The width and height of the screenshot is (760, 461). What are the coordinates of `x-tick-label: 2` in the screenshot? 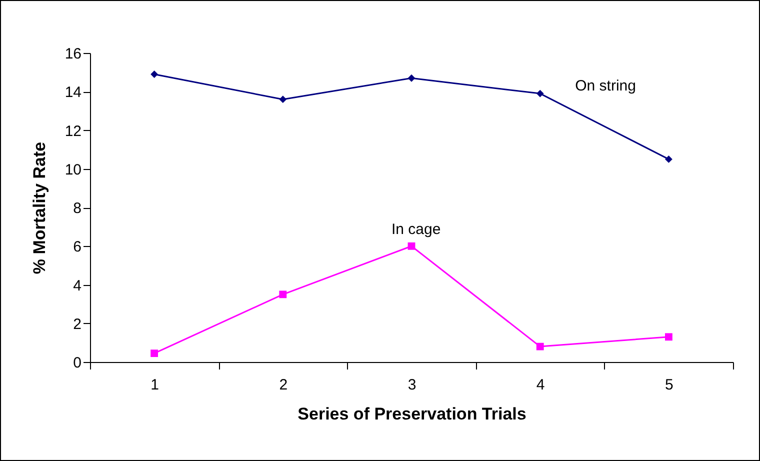 It's located at (283, 385).